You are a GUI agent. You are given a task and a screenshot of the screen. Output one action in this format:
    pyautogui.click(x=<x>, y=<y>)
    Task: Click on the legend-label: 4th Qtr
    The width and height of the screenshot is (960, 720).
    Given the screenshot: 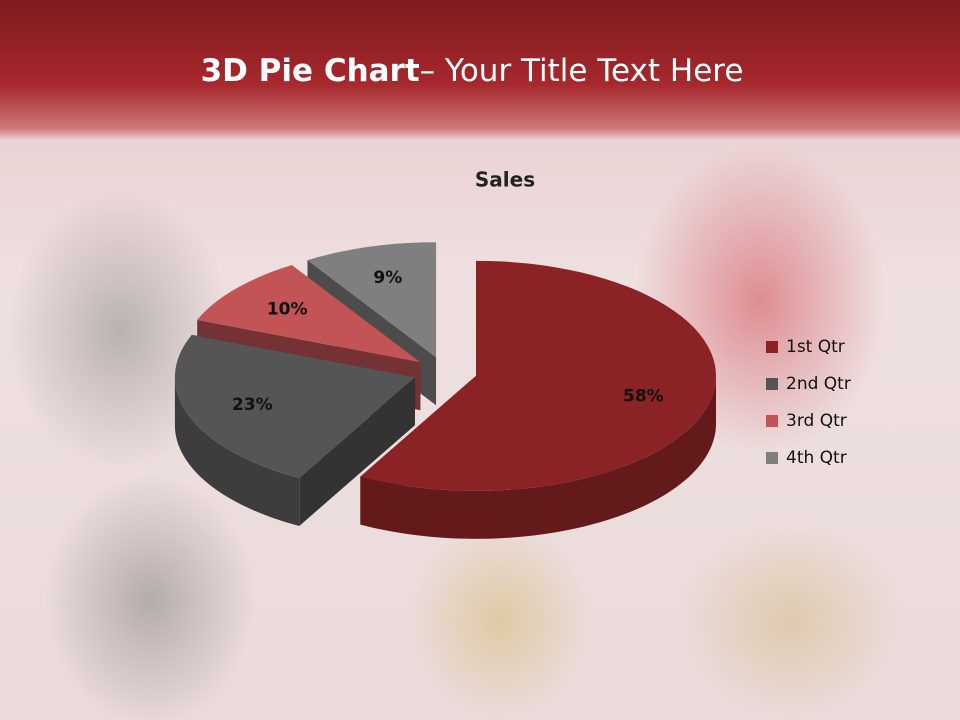 What is the action you would take?
    pyautogui.click(x=816, y=458)
    